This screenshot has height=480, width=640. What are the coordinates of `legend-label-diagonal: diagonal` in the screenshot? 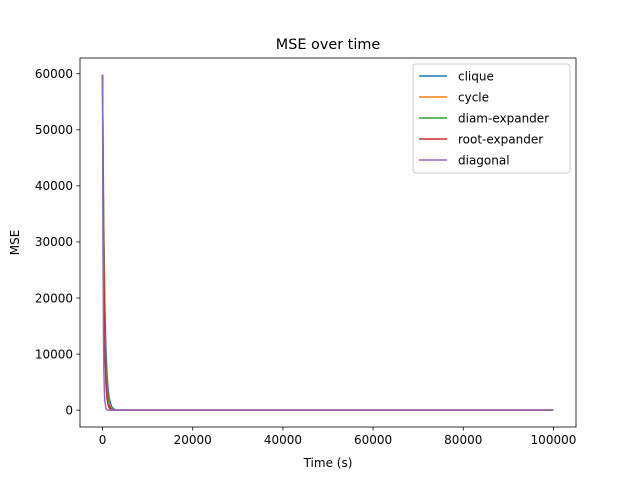 It's located at (484, 160).